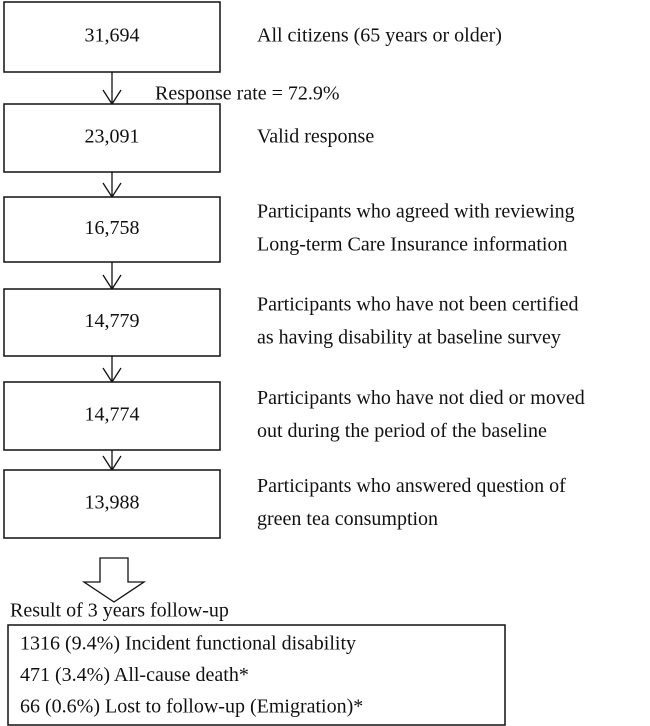 The image size is (650, 726). Describe the element at coordinates (347, 519) in the screenshot. I see `node-description: green tea consumption` at that location.